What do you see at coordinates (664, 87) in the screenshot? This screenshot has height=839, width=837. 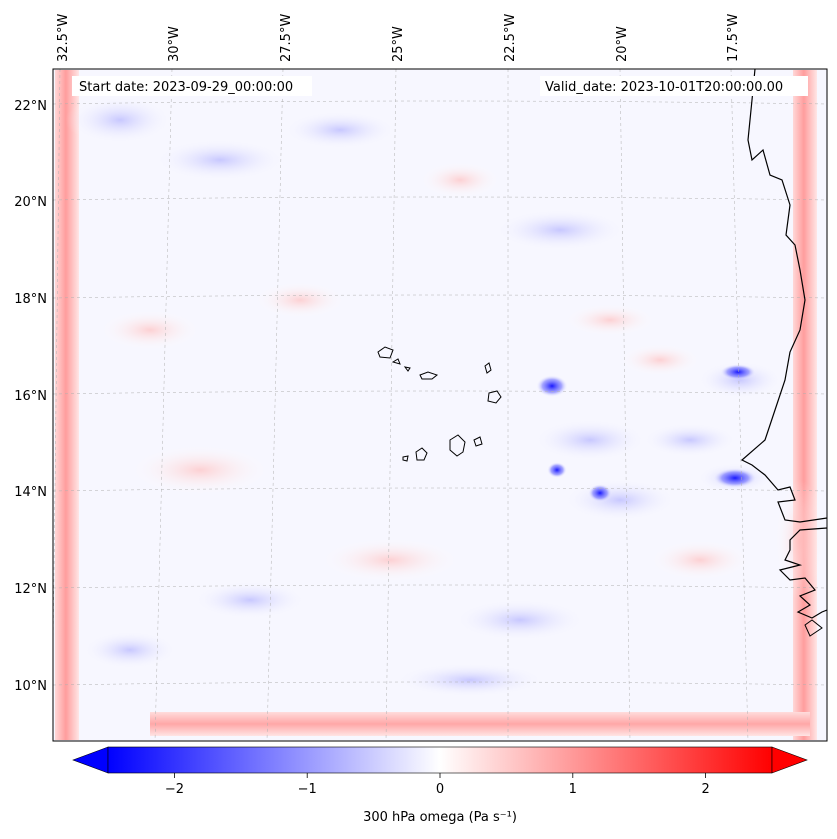 I see `valid-date-label: Valid_date: 2023-10-01T20:00:00.00` at bounding box center [664, 87].